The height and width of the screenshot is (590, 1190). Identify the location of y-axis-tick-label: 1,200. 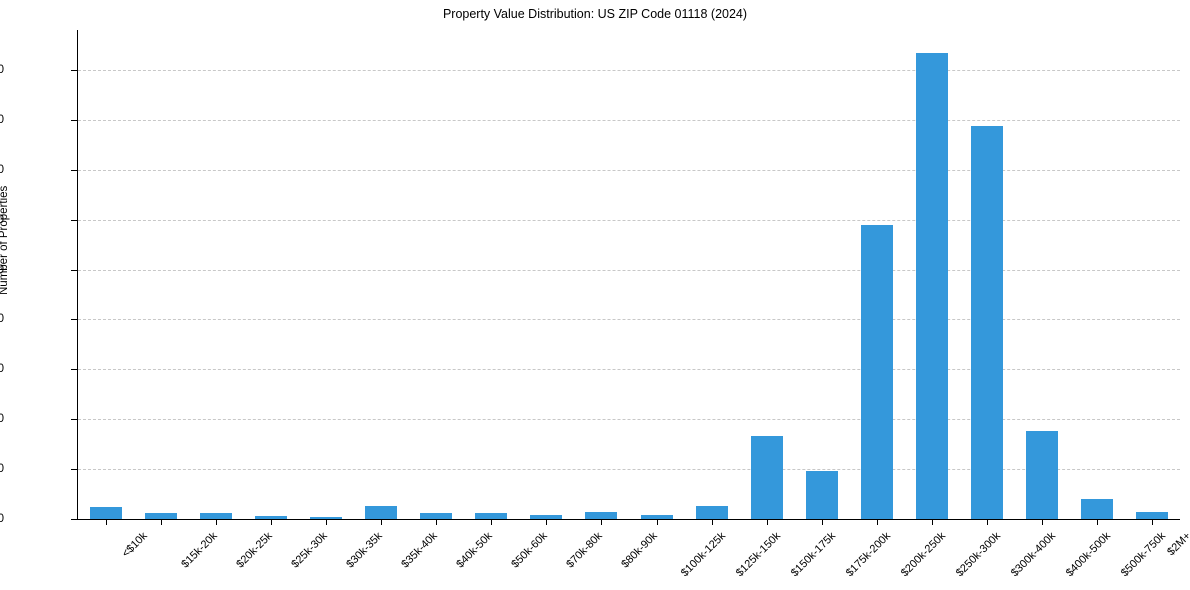
(2, 119).